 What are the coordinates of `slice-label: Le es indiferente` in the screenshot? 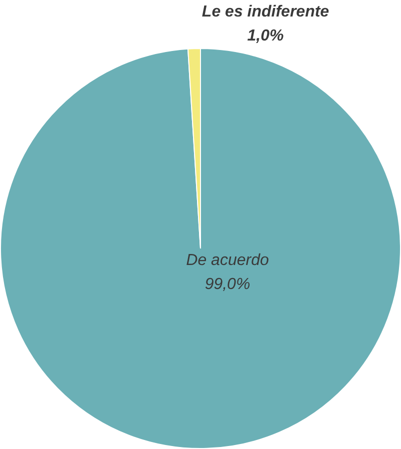 It's located at (266, 11).